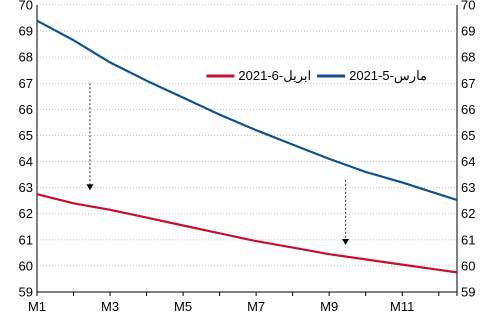 This screenshot has width=493, height=322. I want to click on x-tick-label: M9, so click(329, 306).